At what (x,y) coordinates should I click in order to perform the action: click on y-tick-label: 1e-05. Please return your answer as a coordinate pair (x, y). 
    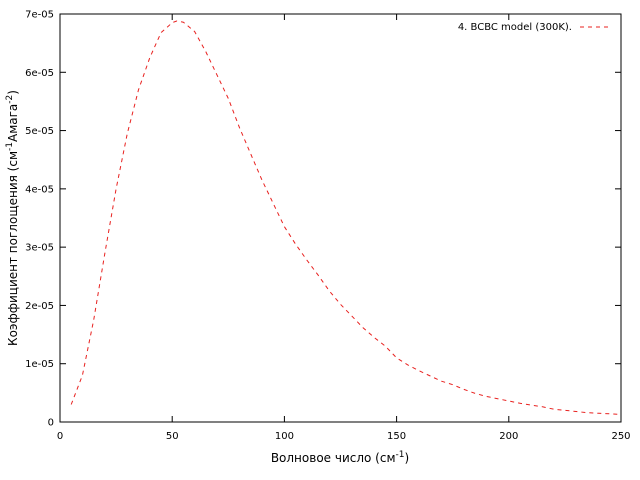
    Looking at the image, I should click on (39, 364).